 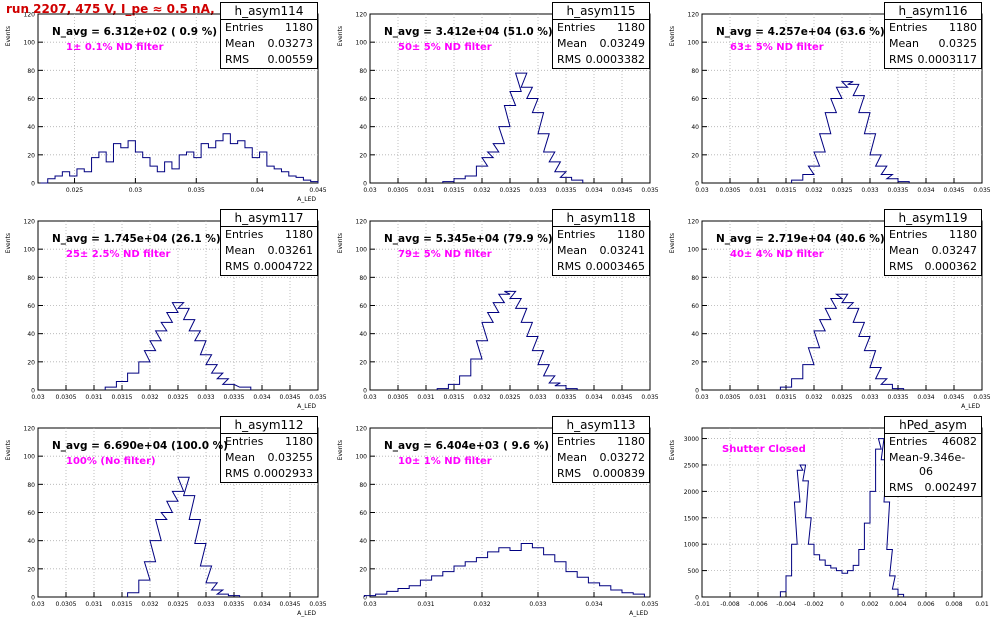 What do you see at coordinates (758, 604) in the screenshot?
I see `x-tick-label: -0.006` at bounding box center [758, 604].